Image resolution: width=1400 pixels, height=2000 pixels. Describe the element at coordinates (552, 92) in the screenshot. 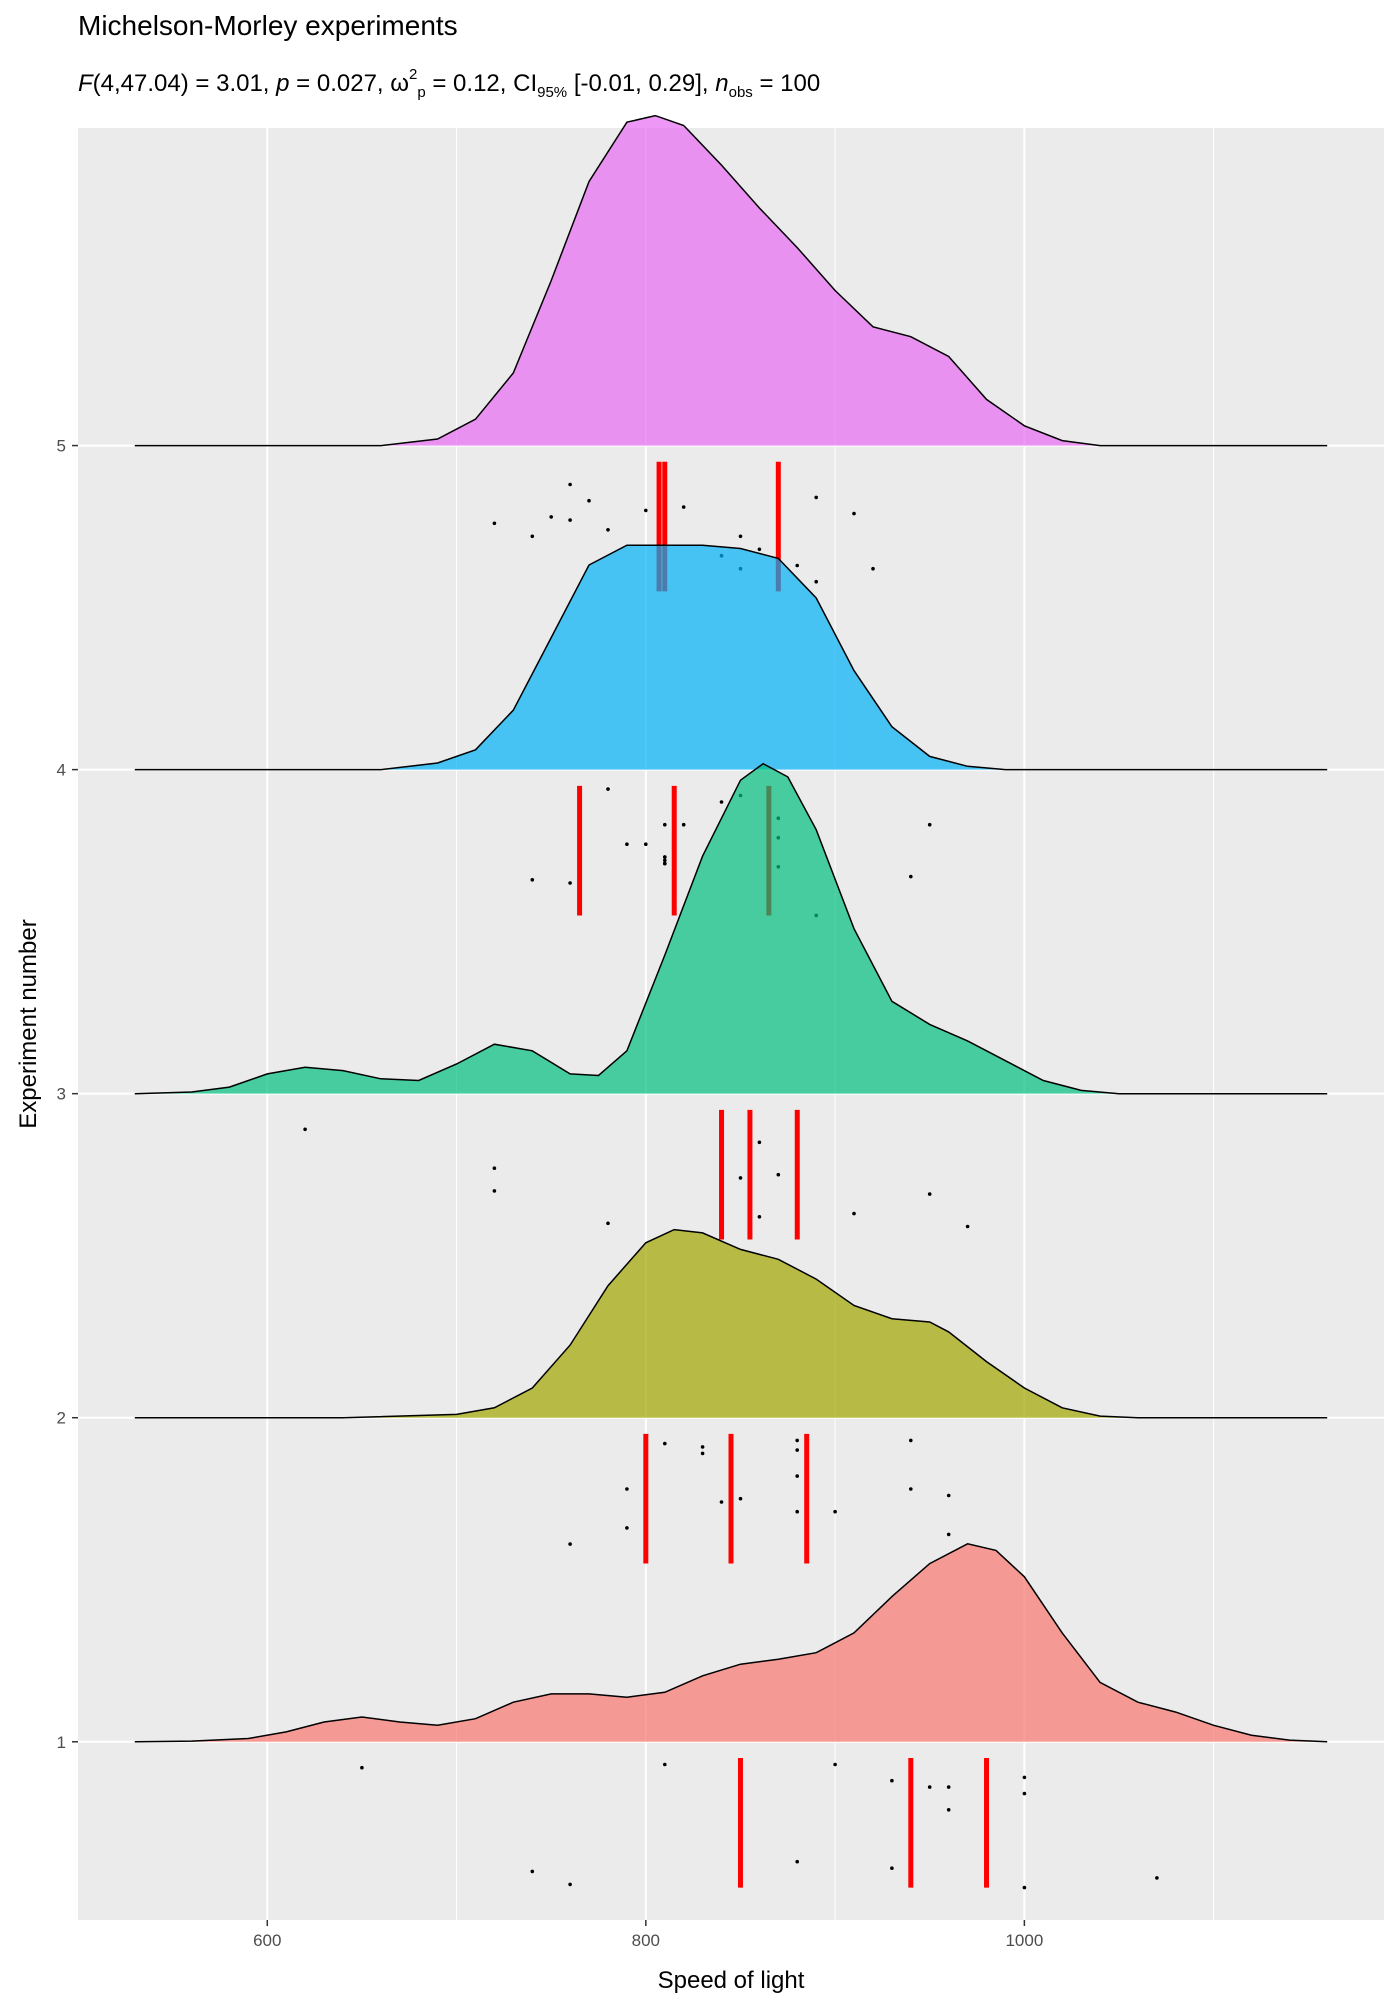

I see `ci-sub: 95%` at that location.